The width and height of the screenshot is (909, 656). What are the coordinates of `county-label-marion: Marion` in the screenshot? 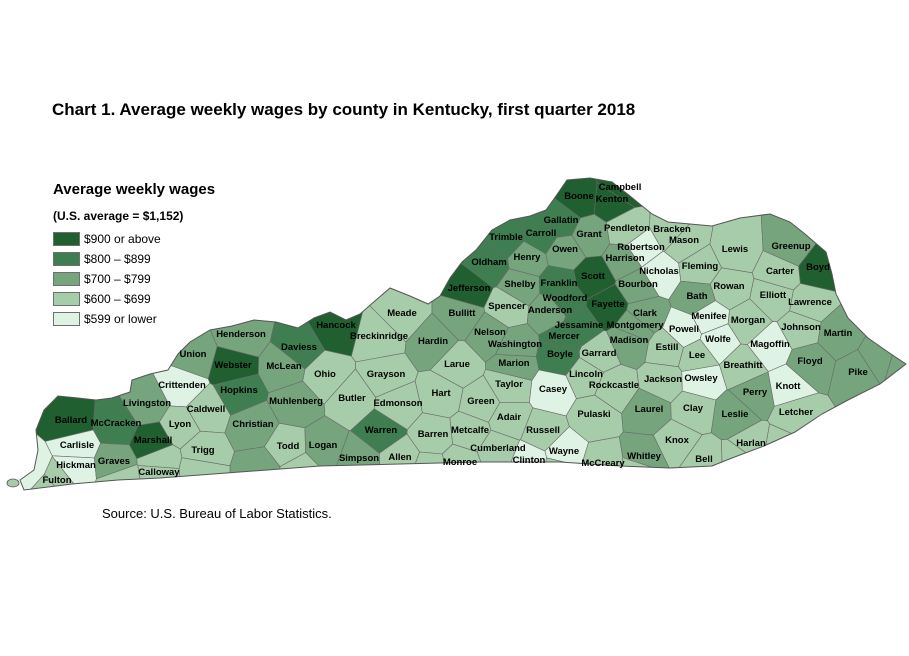 It's located at (513, 363).